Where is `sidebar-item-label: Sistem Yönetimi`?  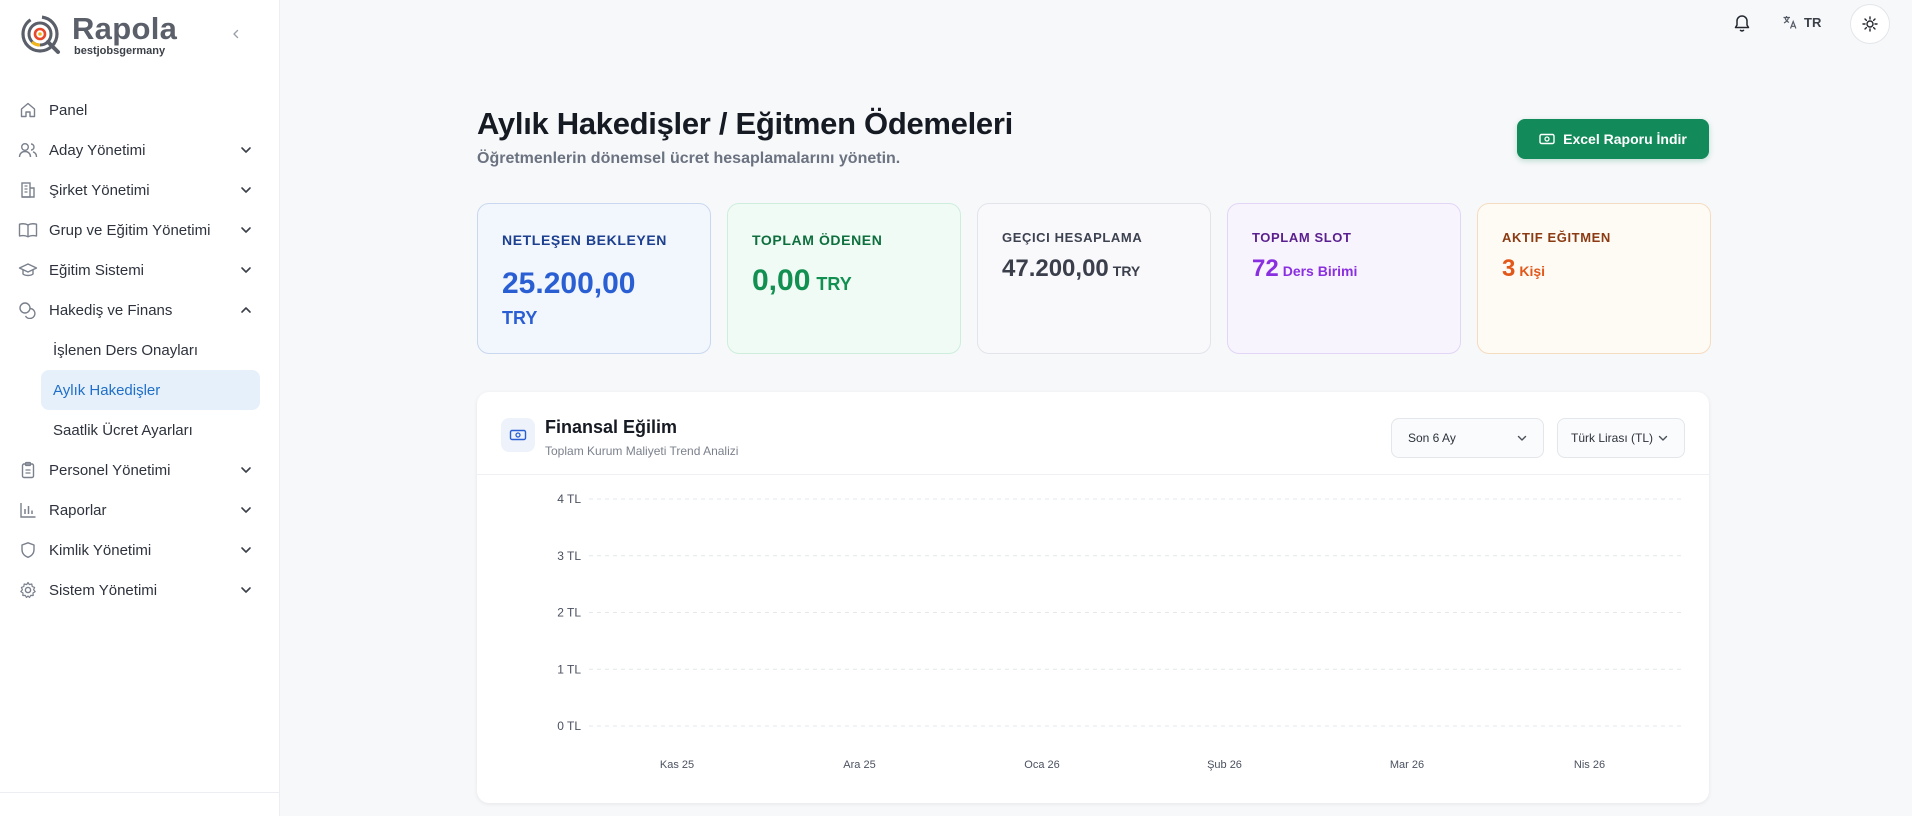 sidebar-item-label: Sistem Yönetimi is located at coordinates (103, 590).